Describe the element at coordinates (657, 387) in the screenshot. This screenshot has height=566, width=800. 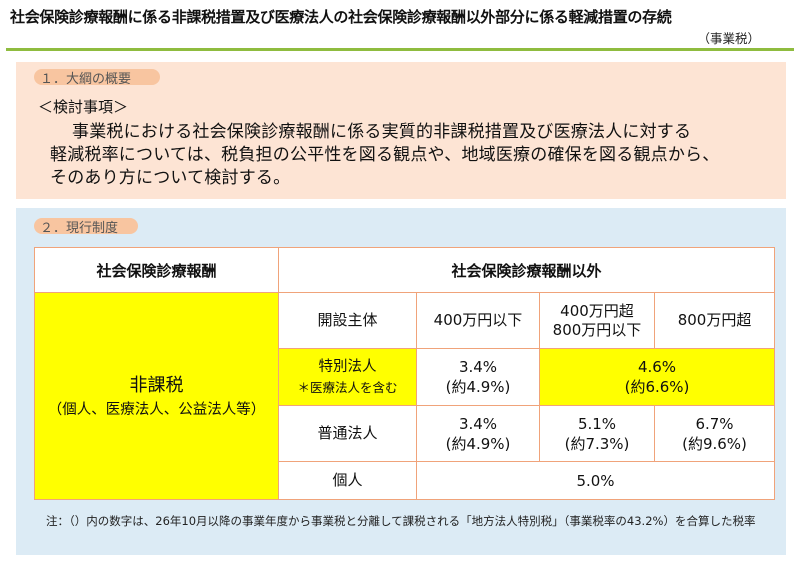
I see `rate-inclusive: (約6.6%)` at that location.